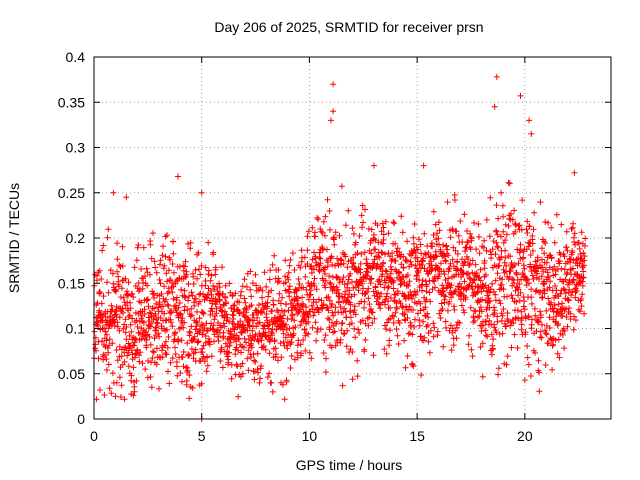 This screenshot has height=480, width=640. What do you see at coordinates (81, 419) in the screenshot?
I see `y-tick-label: 0` at bounding box center [81, 419].